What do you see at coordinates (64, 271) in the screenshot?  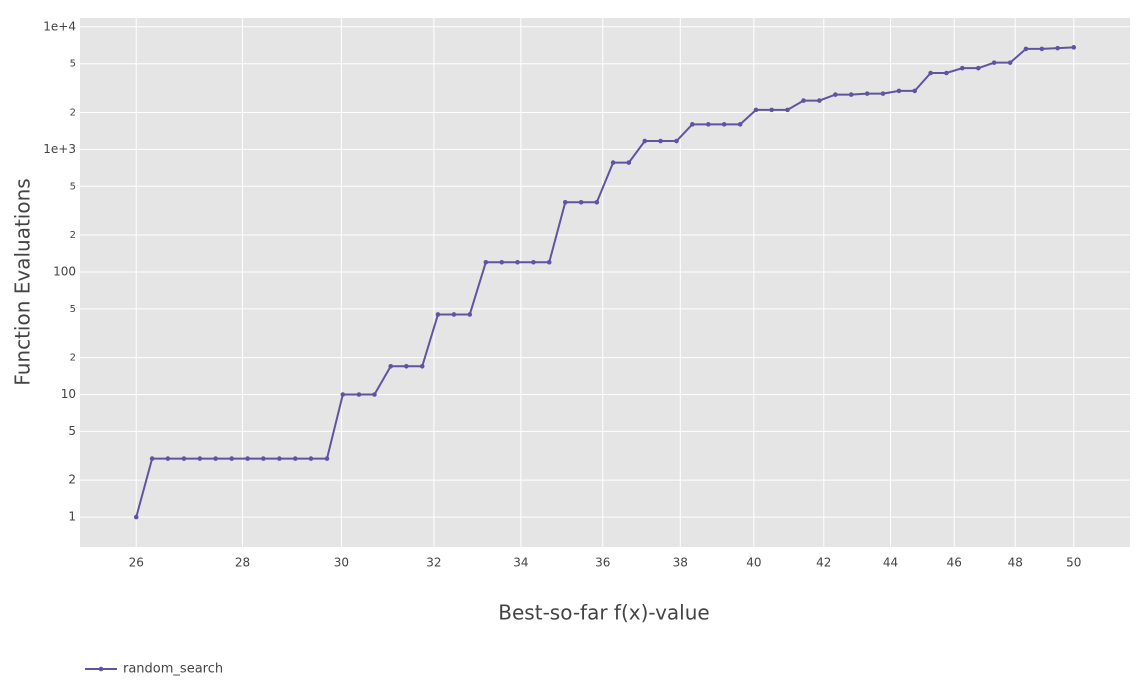 I see `y-tick-label: 100` at bounding box center [64, 271].